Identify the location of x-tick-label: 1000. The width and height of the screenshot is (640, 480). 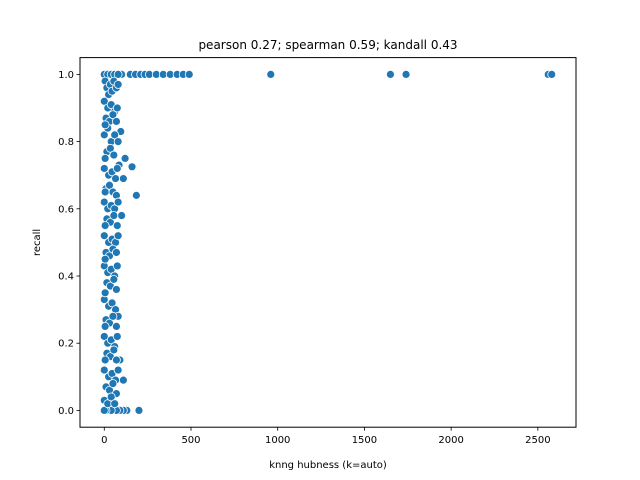
(277, 440).